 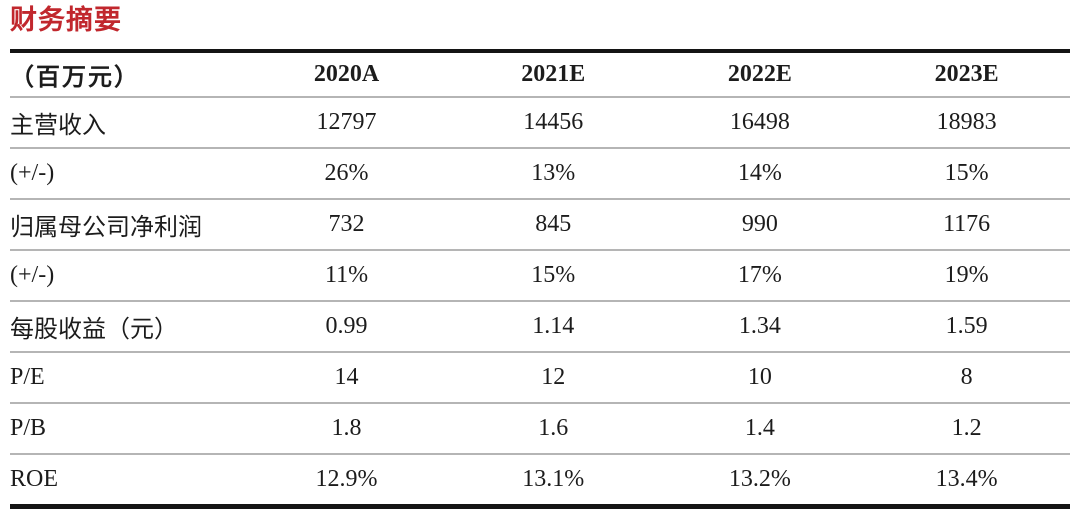 I want to click on table-row-revenue-growth: (+/-) 26% 13% 14% 15%, so click(x=540, y=173).